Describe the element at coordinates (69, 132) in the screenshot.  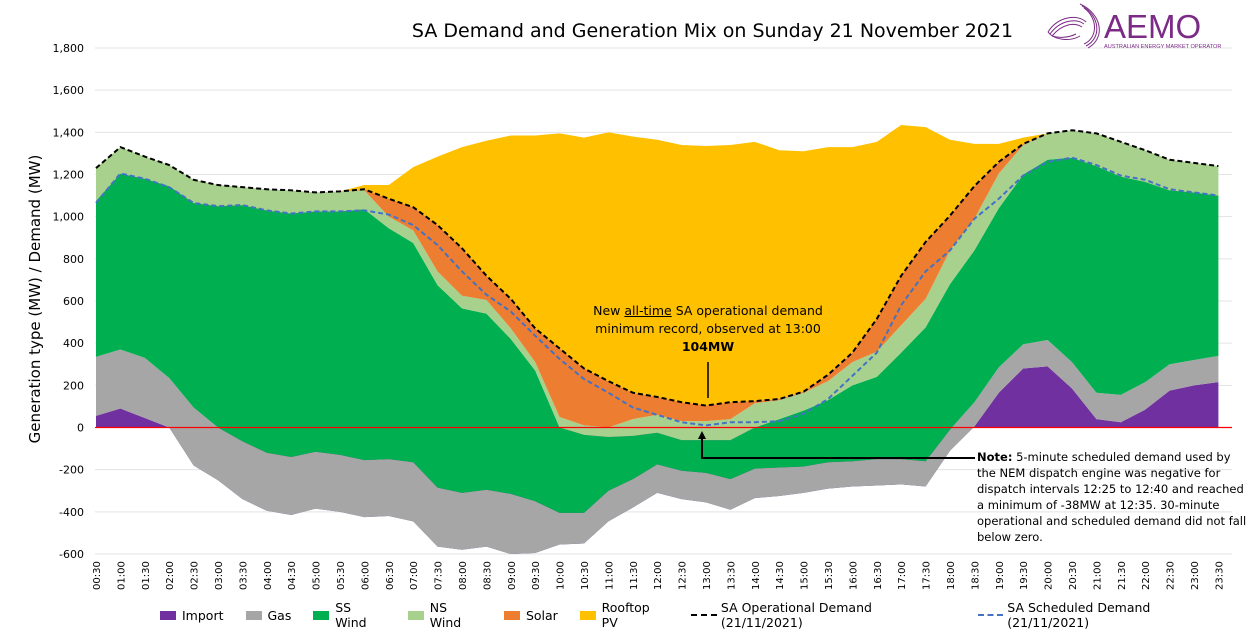
I see `y-tick-label: 1,400` at that location.